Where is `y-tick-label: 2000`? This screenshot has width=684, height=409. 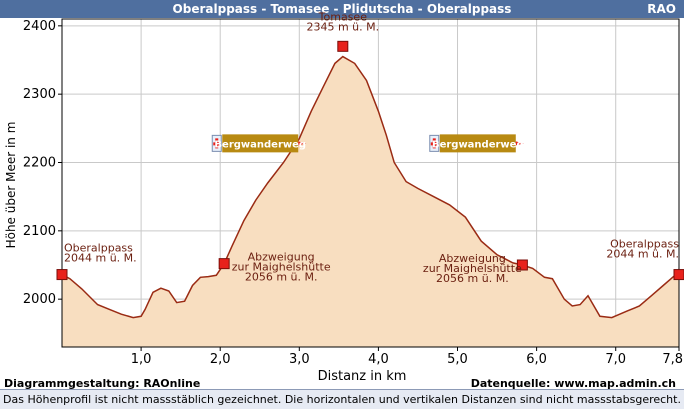
y-tick-label: 2000 is located at coordinates (39, 299).